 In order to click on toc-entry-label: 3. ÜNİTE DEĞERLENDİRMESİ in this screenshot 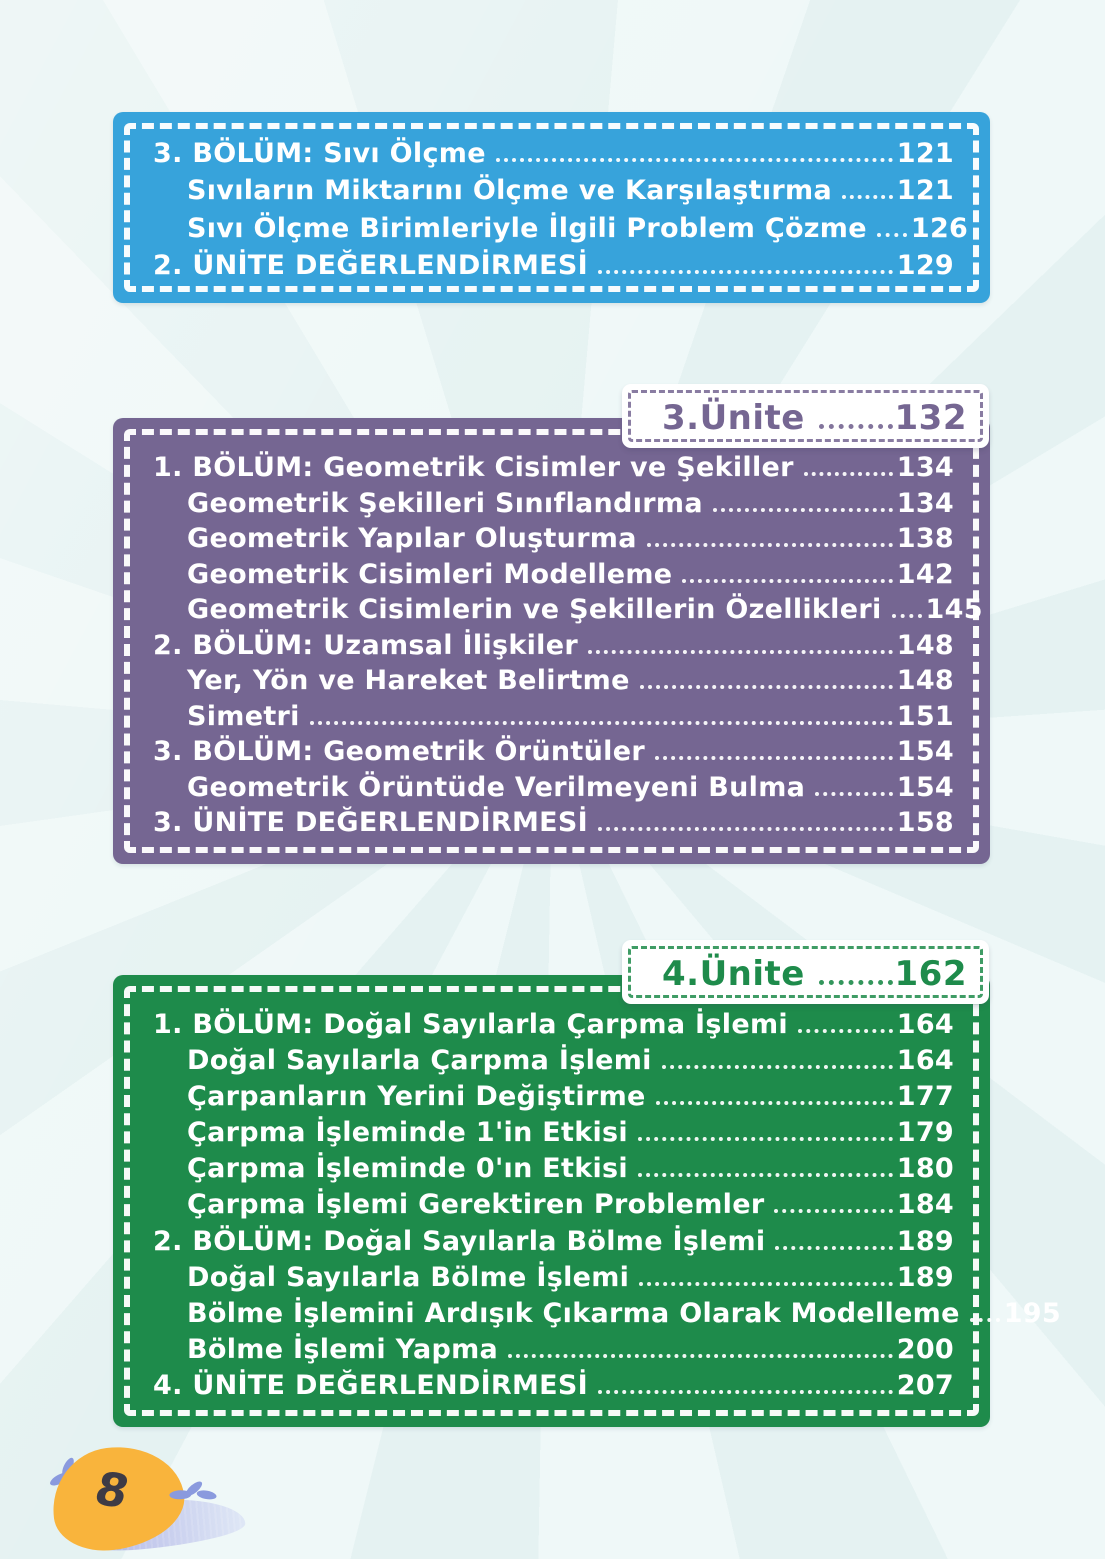, I will do `click(371, 822)`.